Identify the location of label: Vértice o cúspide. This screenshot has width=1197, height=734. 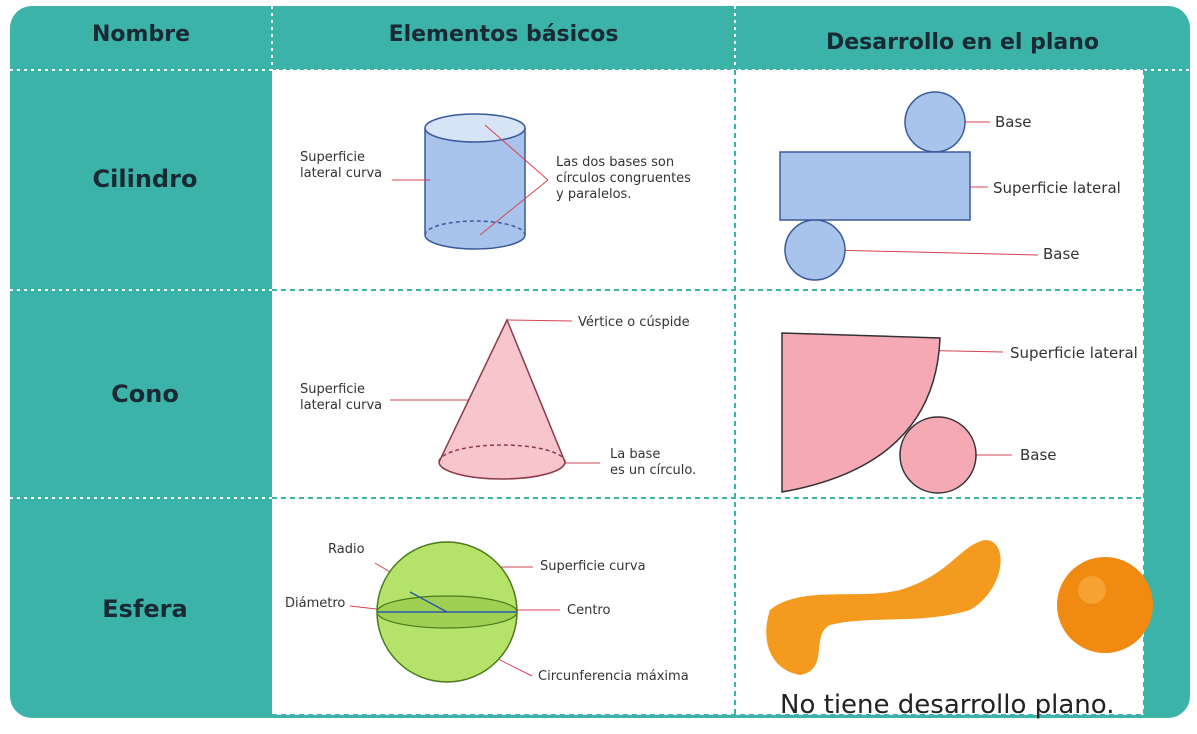
(634, 322).